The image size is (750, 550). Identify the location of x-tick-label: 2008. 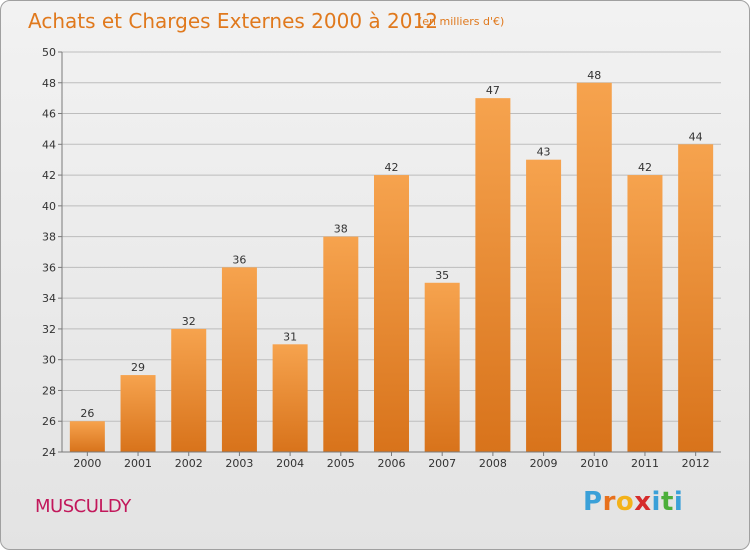
(493, 463).